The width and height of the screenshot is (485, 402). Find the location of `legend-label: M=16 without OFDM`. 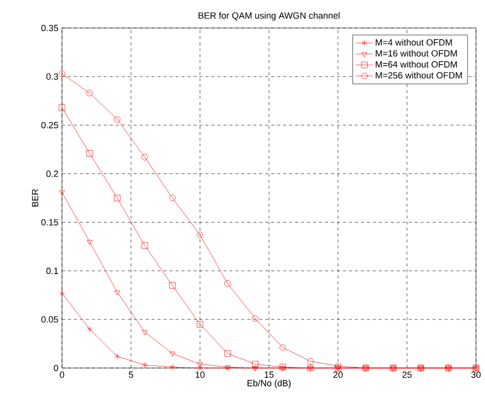

legend-label: M=16 without OFDM is located at coordinates (416, 53).